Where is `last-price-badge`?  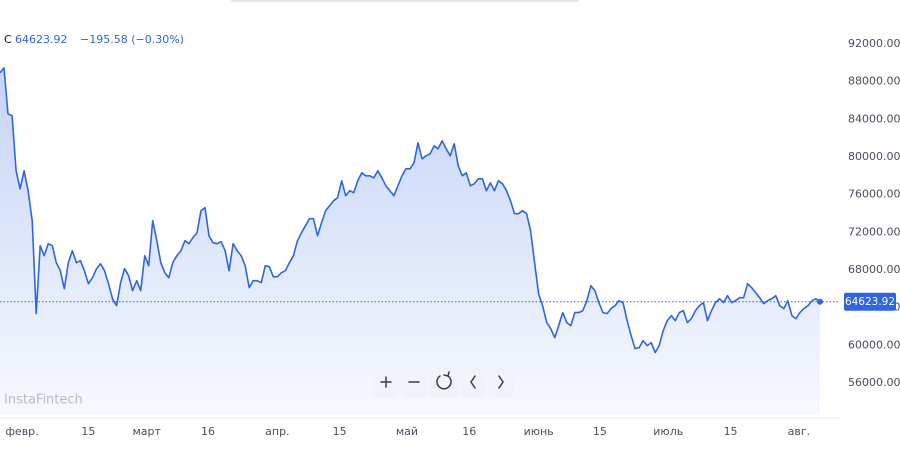 last-price-badge is located at coordinates (870, 301).